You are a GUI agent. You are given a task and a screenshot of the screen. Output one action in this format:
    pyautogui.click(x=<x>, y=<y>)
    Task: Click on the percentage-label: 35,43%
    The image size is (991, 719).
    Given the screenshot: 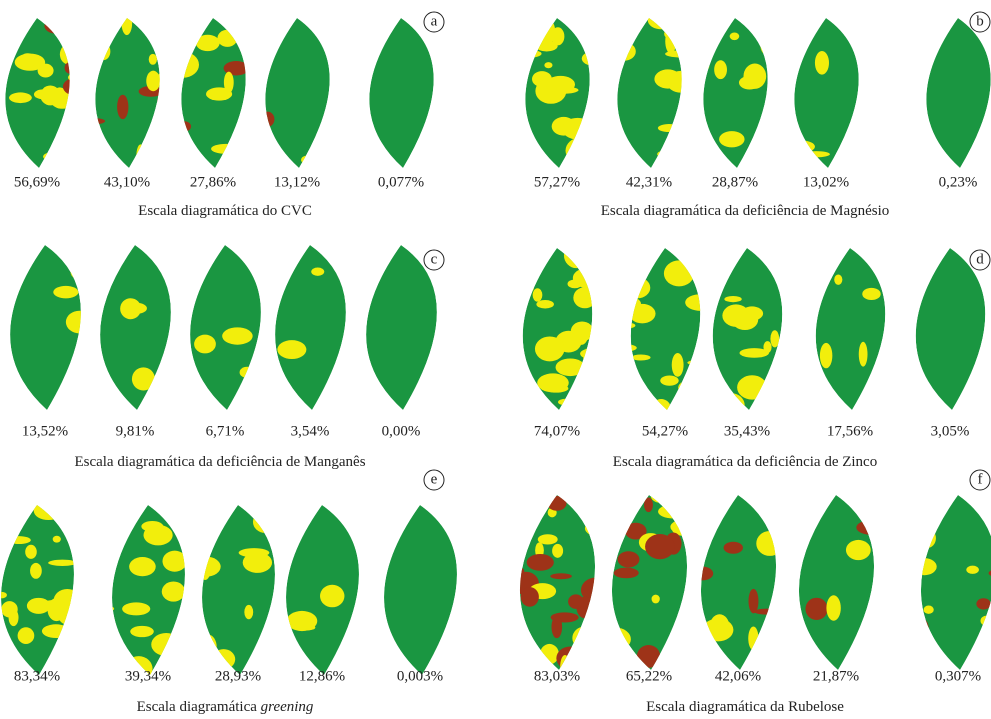 What is the action you would take?
    pyautogui.click(x=747, y=431)
    